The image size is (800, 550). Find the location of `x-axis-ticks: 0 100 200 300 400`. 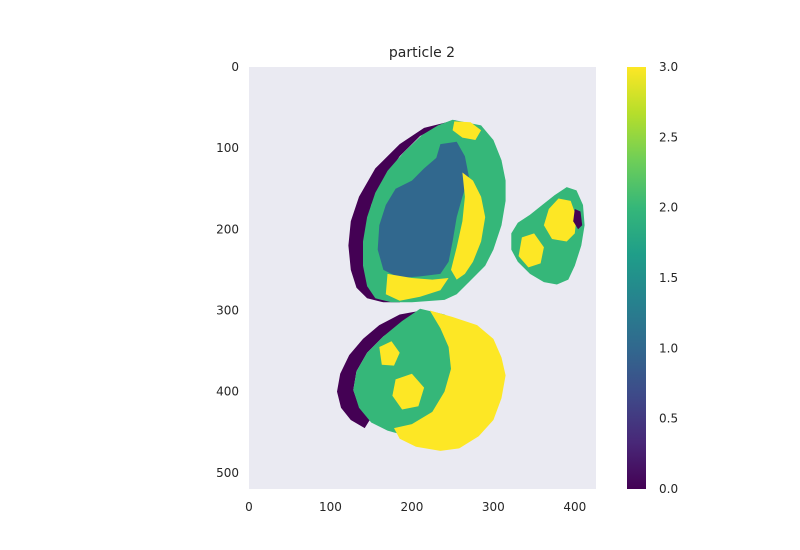

x-axis-ticks: 0 100 200 300 400 is located at coordinates (415, 507).